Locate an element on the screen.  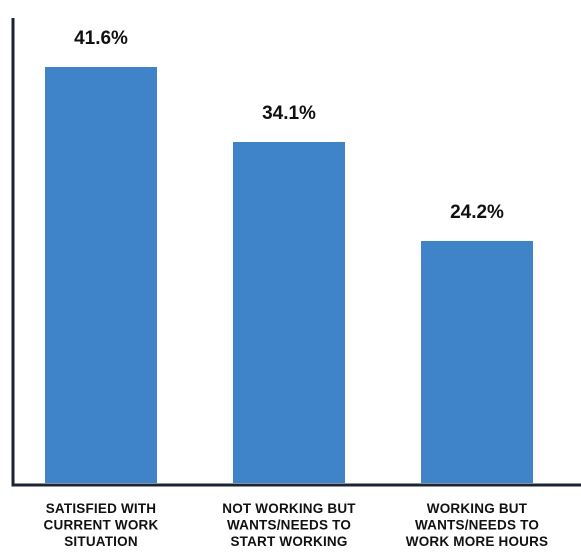
category-label-1-line-2: CURRENT WORK is located at coordinates (101, 525).